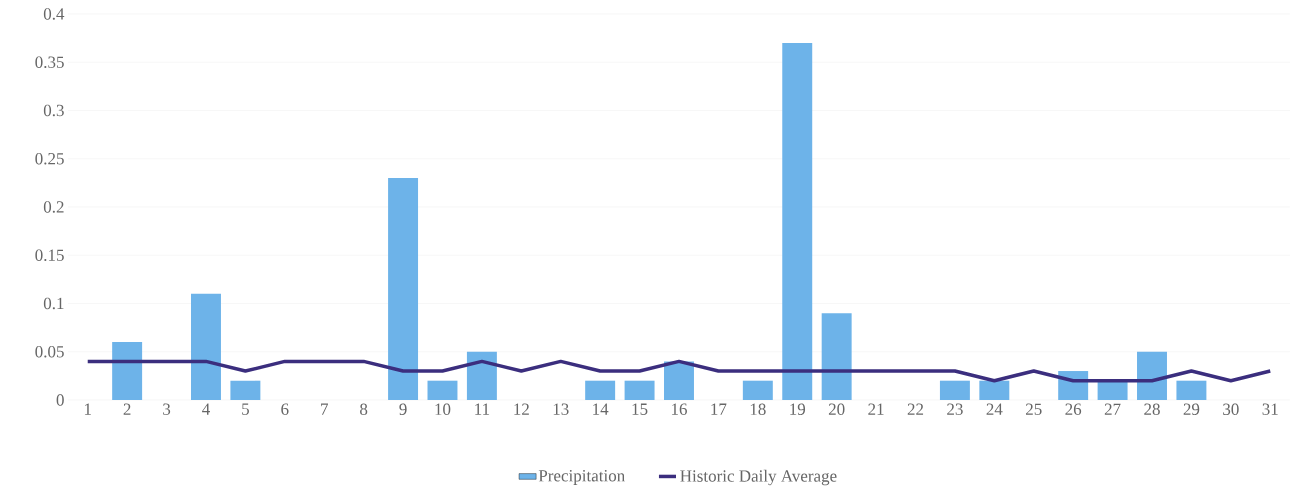  What do you see at coordinates (758, 409) in the screenshot?
I see `x-tick-label: 18` at bounding box center [758, 409].